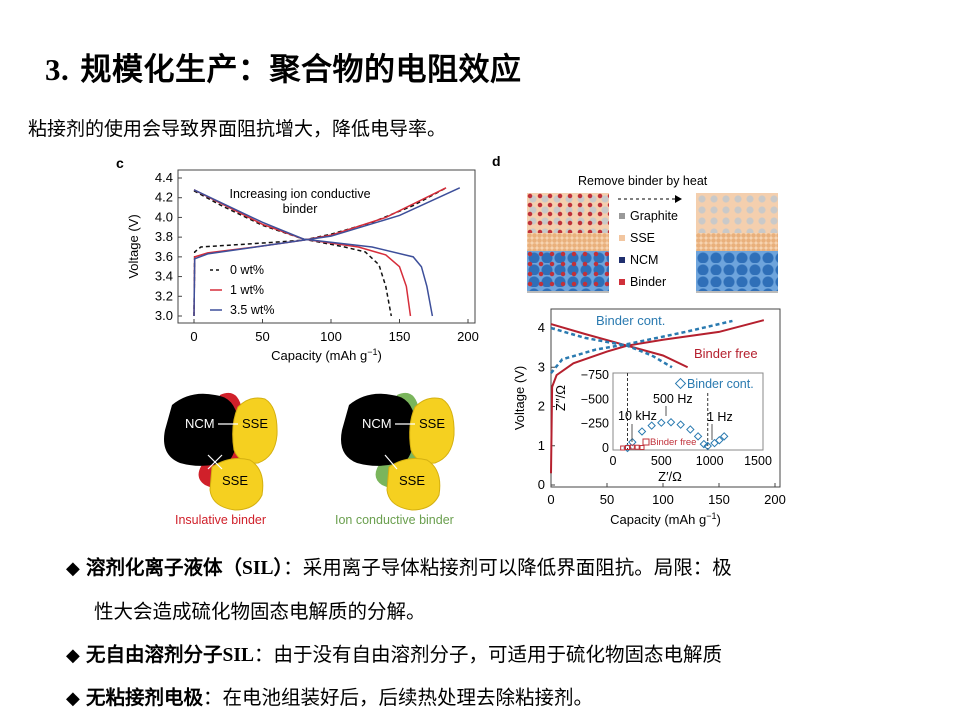 The height and width of the screenshot is (720, 960). What do you see at coordinates (237, 129) in the screenshot?
I see `subtitle: 粘接剂的使用会导致界面阻抗增大，降低电导率。` at bounding box center [237, 129].